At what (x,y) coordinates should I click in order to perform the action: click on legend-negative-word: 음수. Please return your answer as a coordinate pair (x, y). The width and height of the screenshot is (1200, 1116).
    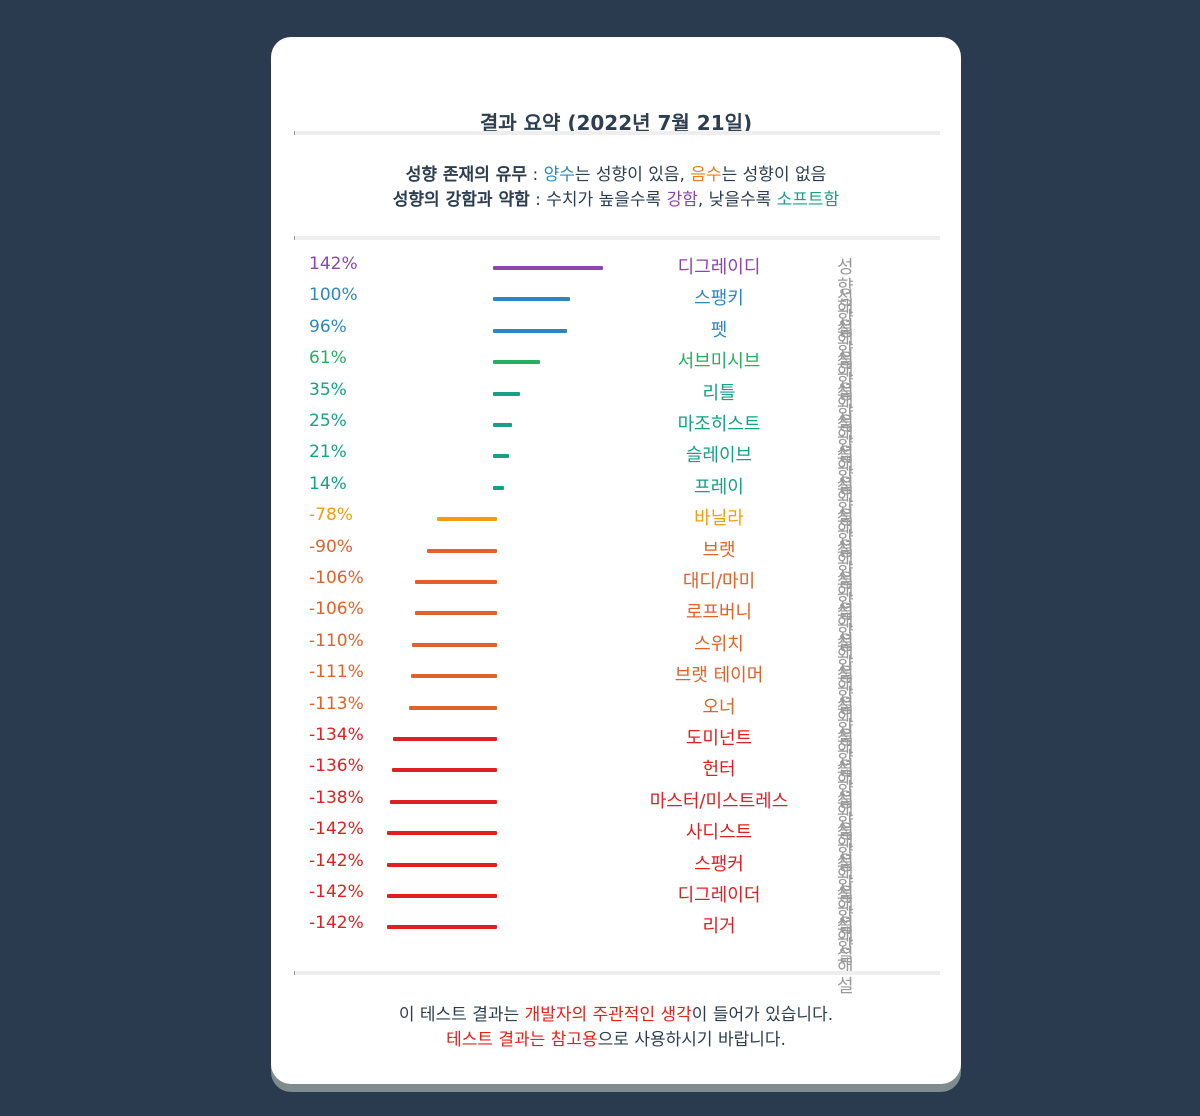
    Looking at the image, I should click on (706, 175).